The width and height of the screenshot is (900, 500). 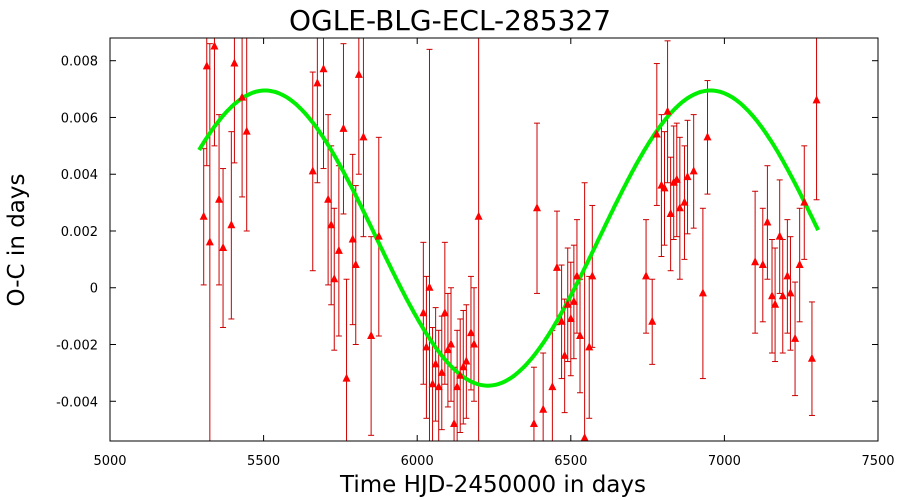 What do you see at coordinates (79, 232) in the screenshot?
I see `y-tick-label: 0.002` at bounding box center [79, 232].